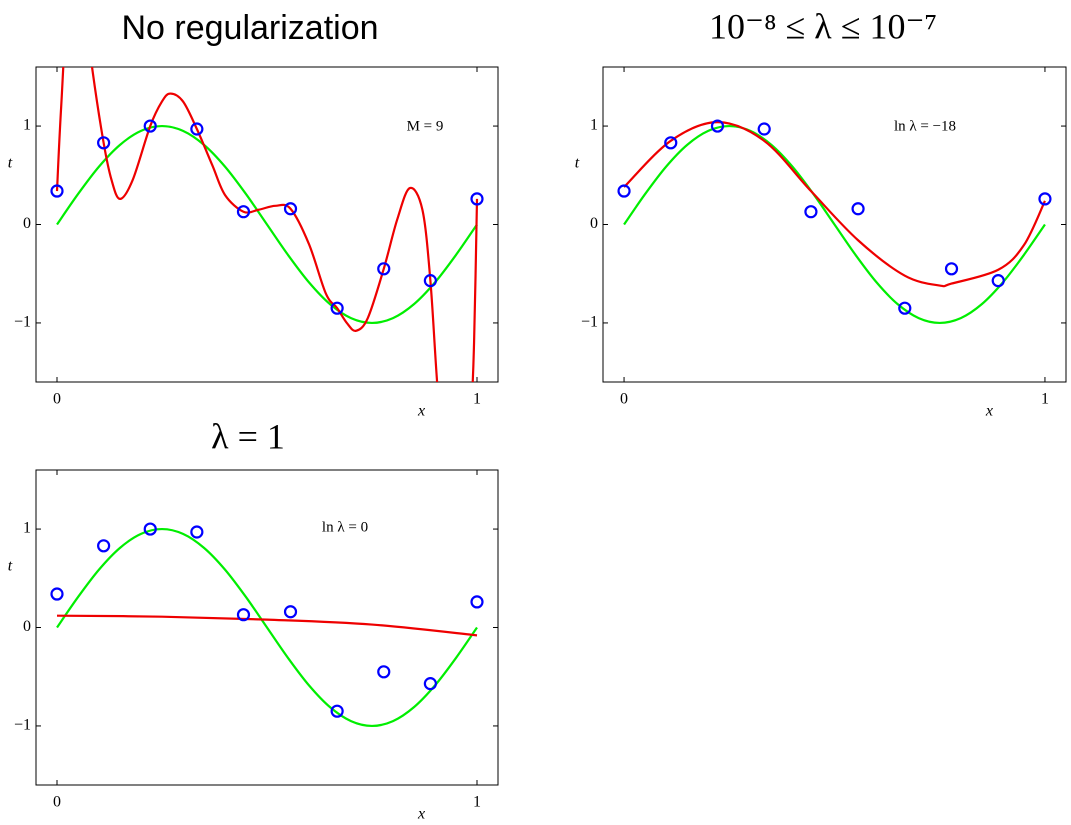  What do you see at coordinates (425, 126) in the screenshot?
I see `annotation: M = 9` at bounding box center [425, 126].